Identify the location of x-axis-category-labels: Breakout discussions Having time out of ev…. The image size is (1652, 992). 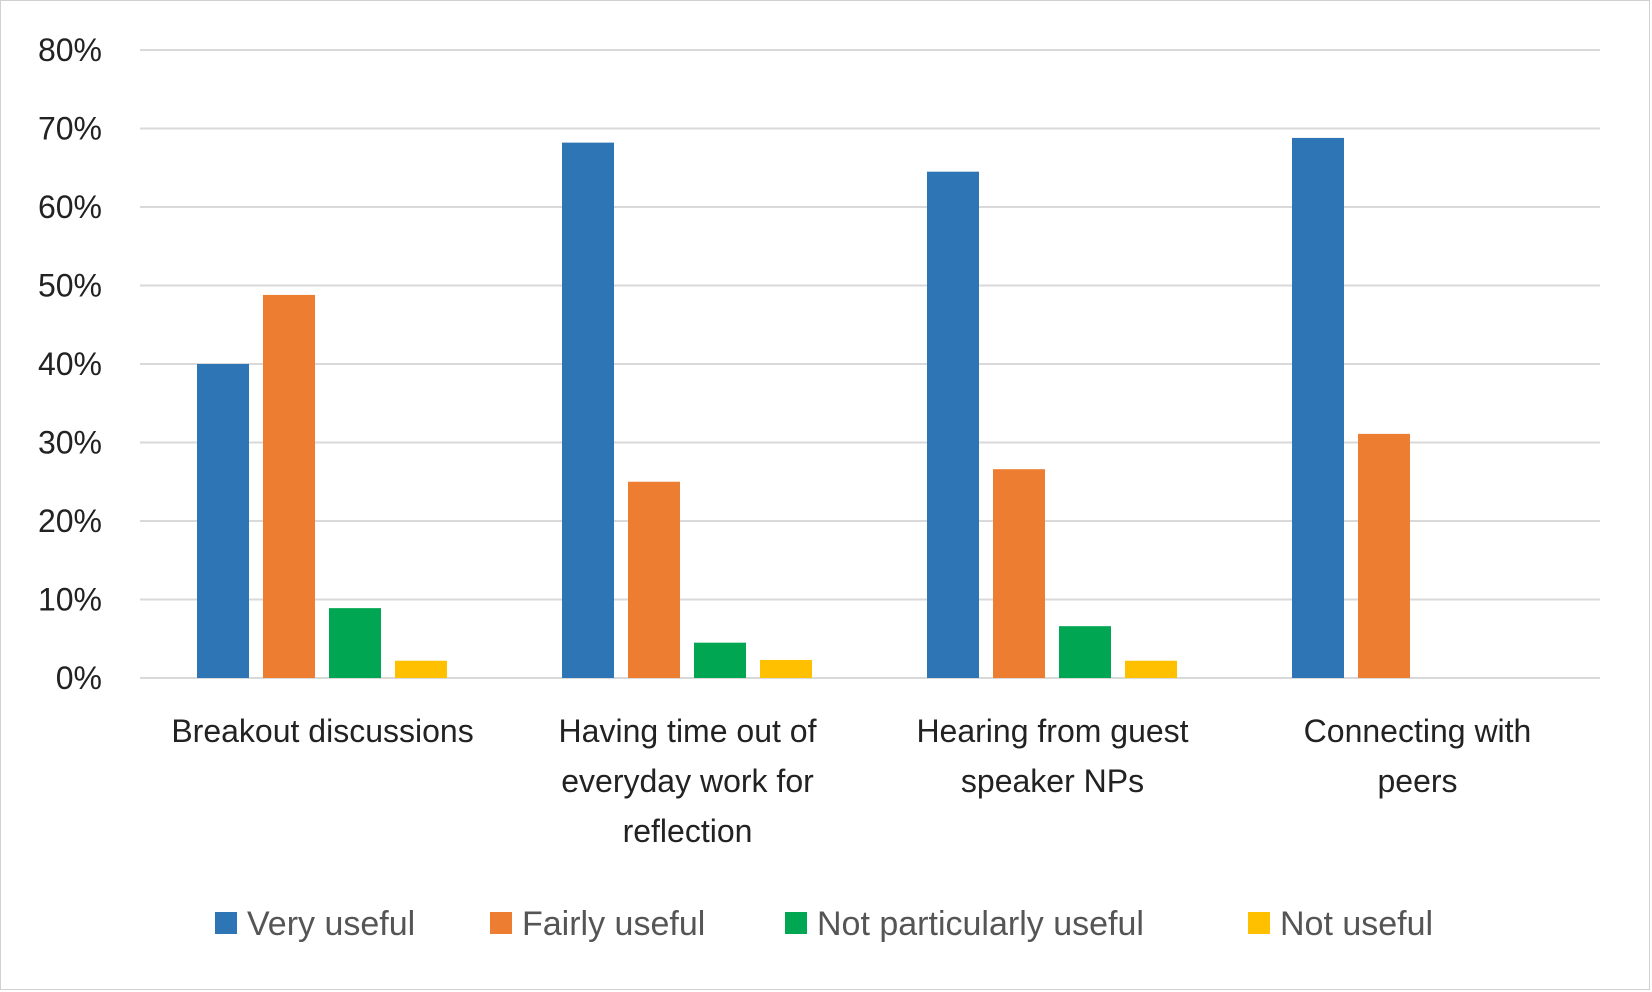
(851, 781).